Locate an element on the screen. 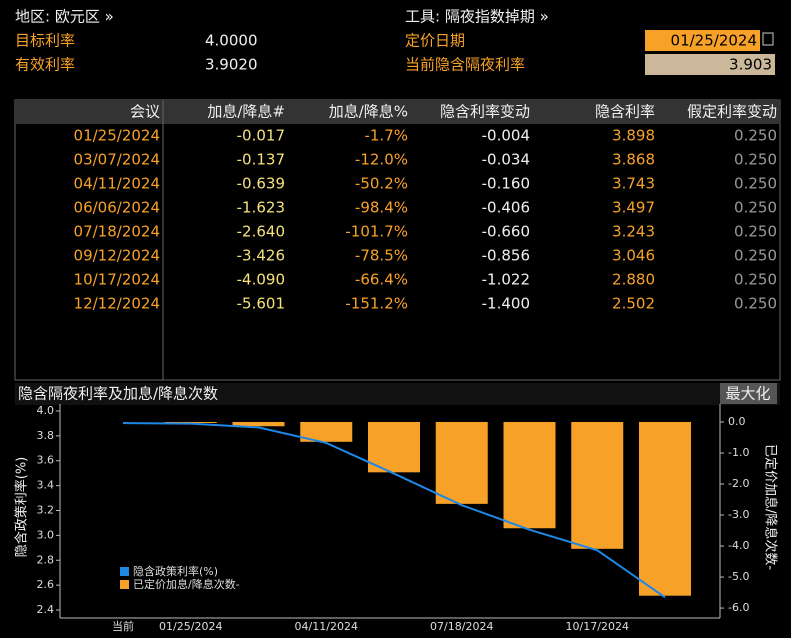 The height and width of the screenshot is (638, 791). chart-title: 隐含隔夜利率及加息/降息次数 is located at coordinates (118, 394).